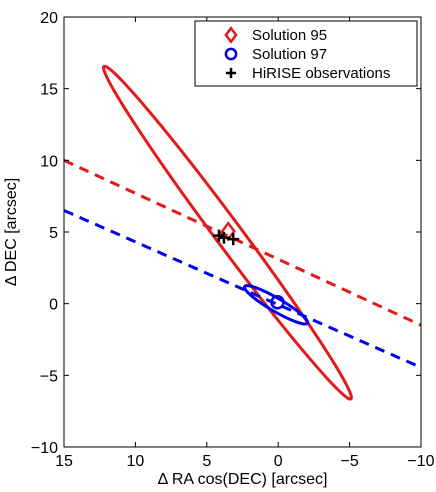 The width and height of the screenshot is (436, 492). I want to click on legend-marker-plus, so click(231, 73).